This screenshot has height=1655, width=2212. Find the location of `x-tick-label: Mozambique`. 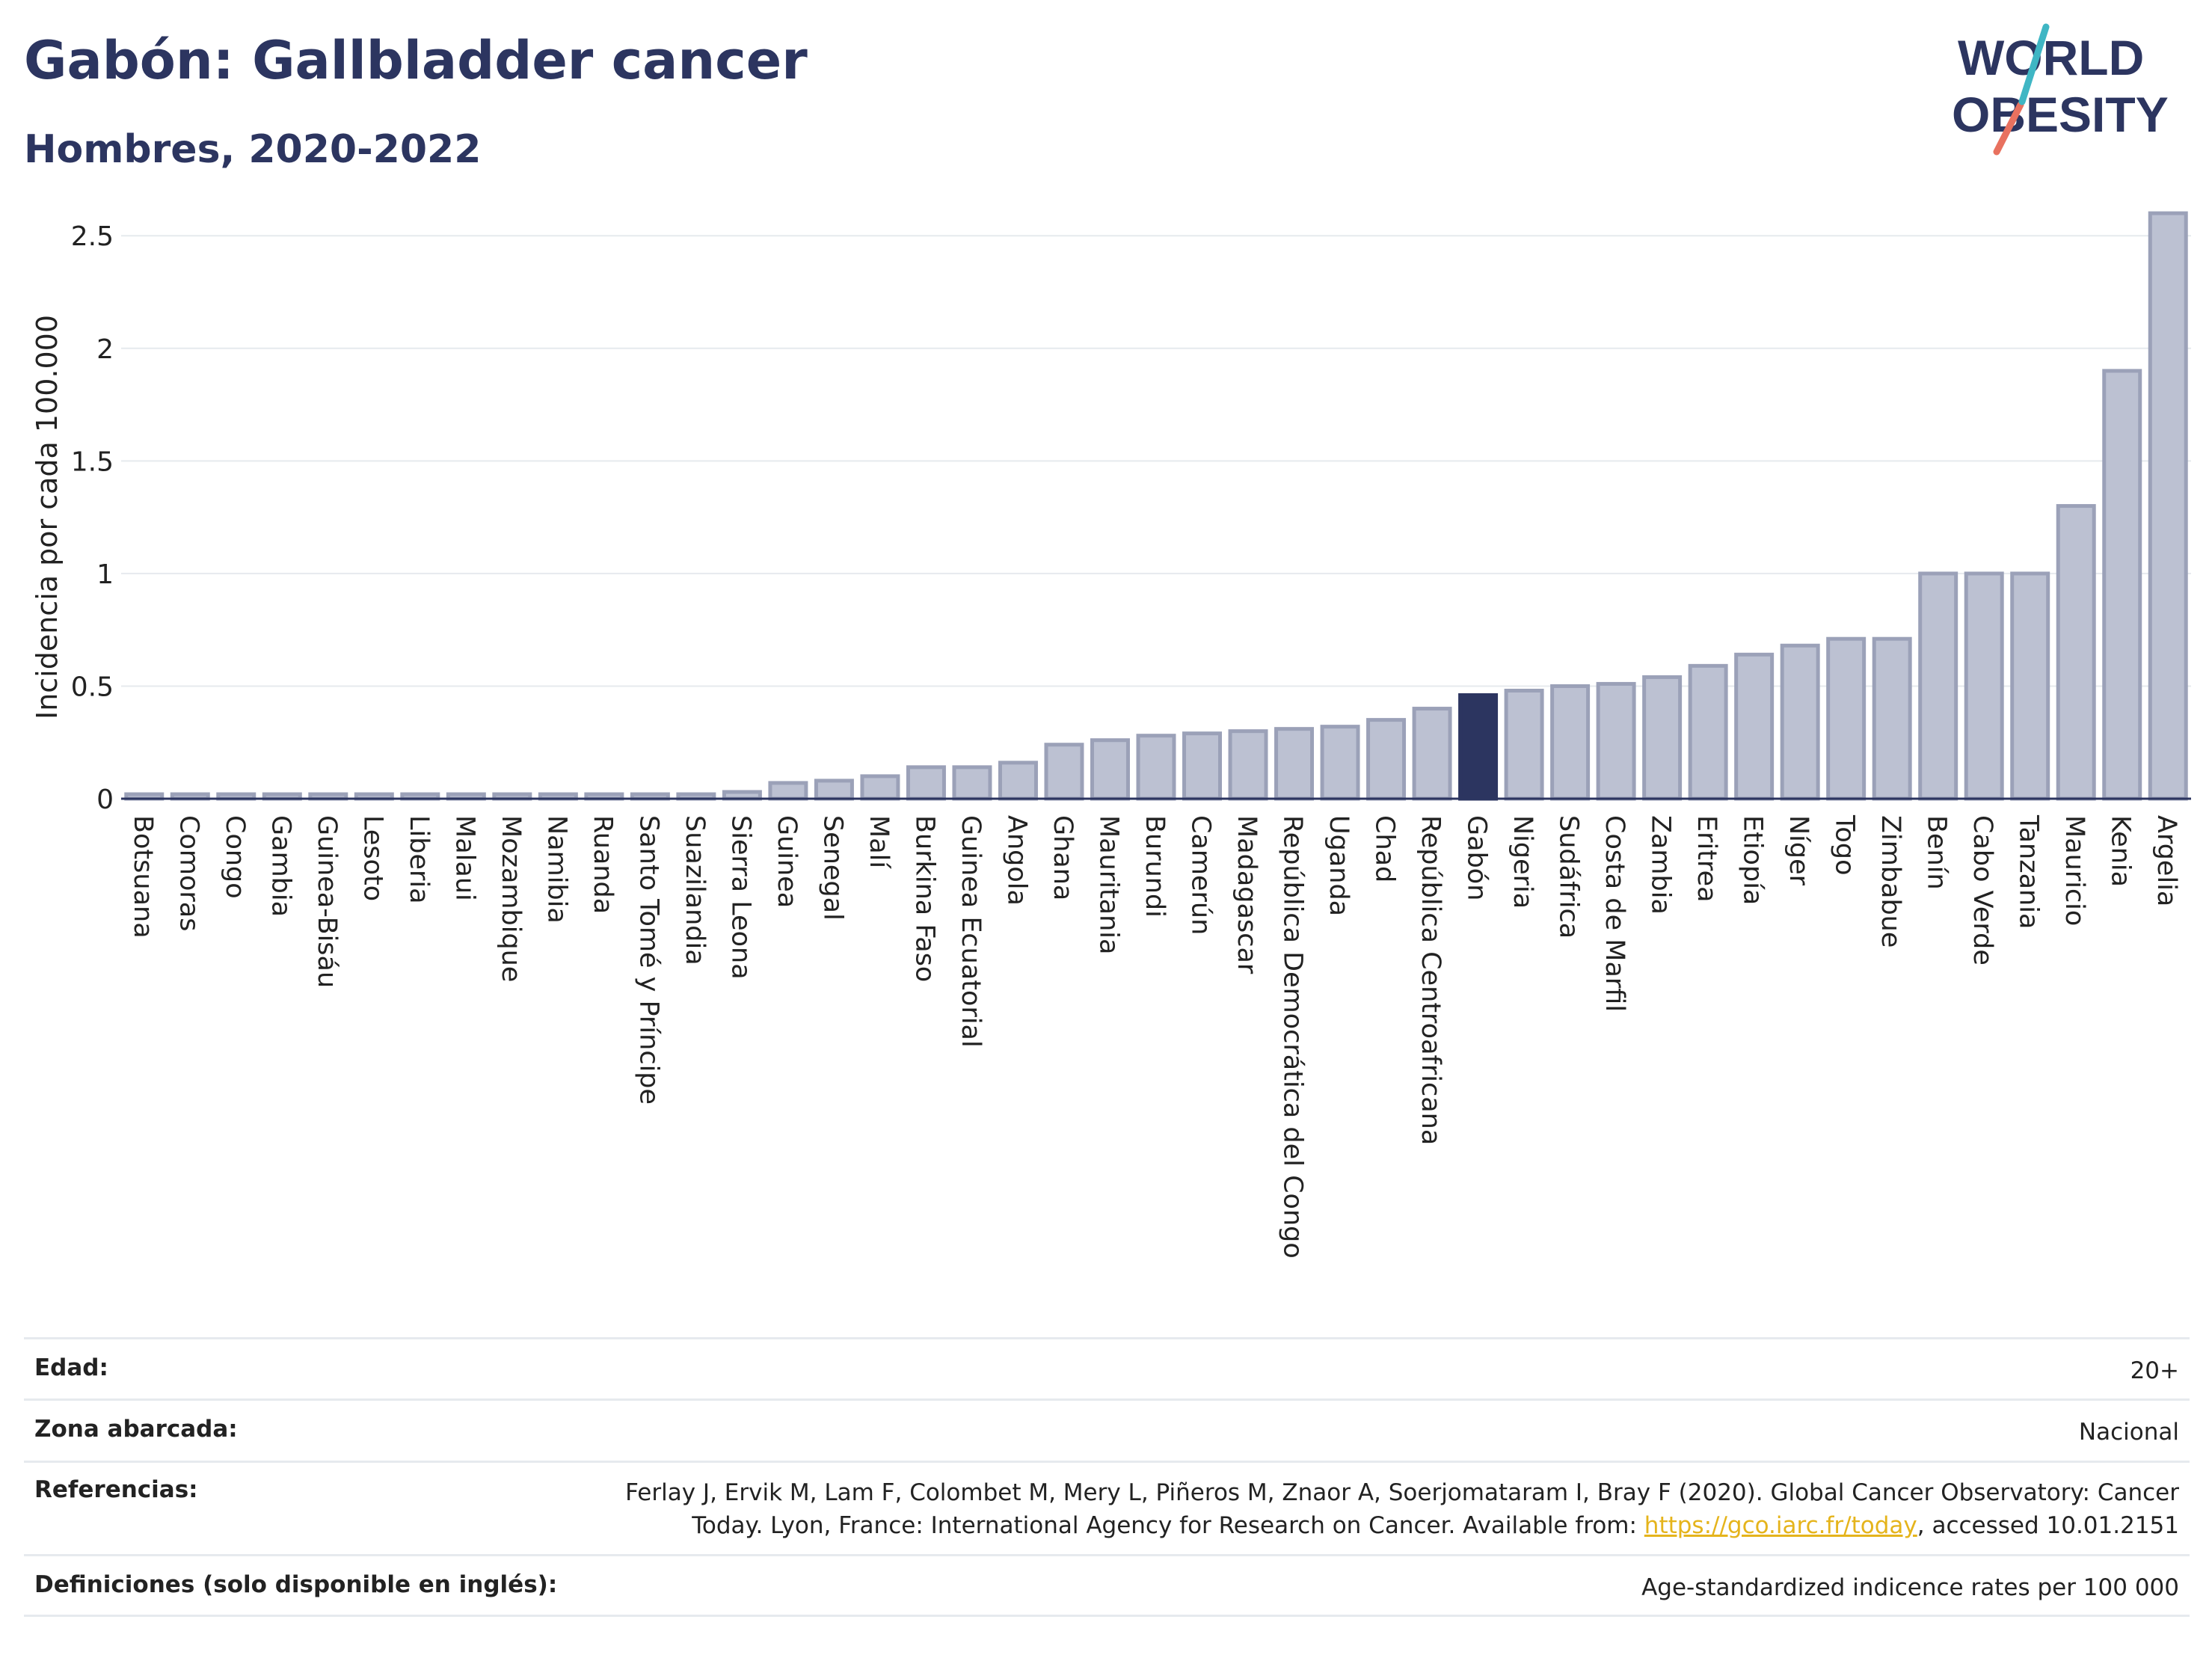

x-tick-label: Mozambique is located at coordinates (511, 898).